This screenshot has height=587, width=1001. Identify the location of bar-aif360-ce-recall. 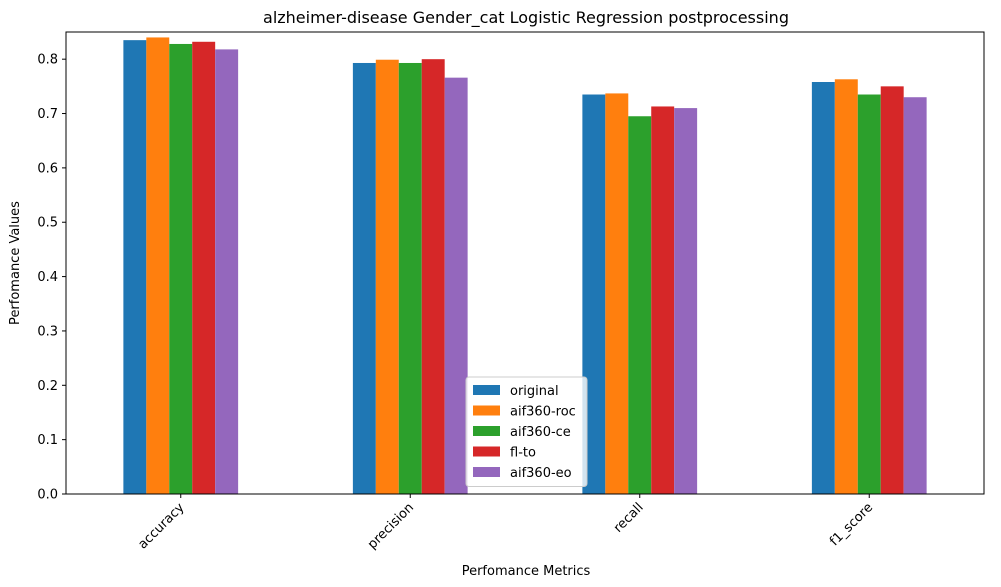
(640, 305).